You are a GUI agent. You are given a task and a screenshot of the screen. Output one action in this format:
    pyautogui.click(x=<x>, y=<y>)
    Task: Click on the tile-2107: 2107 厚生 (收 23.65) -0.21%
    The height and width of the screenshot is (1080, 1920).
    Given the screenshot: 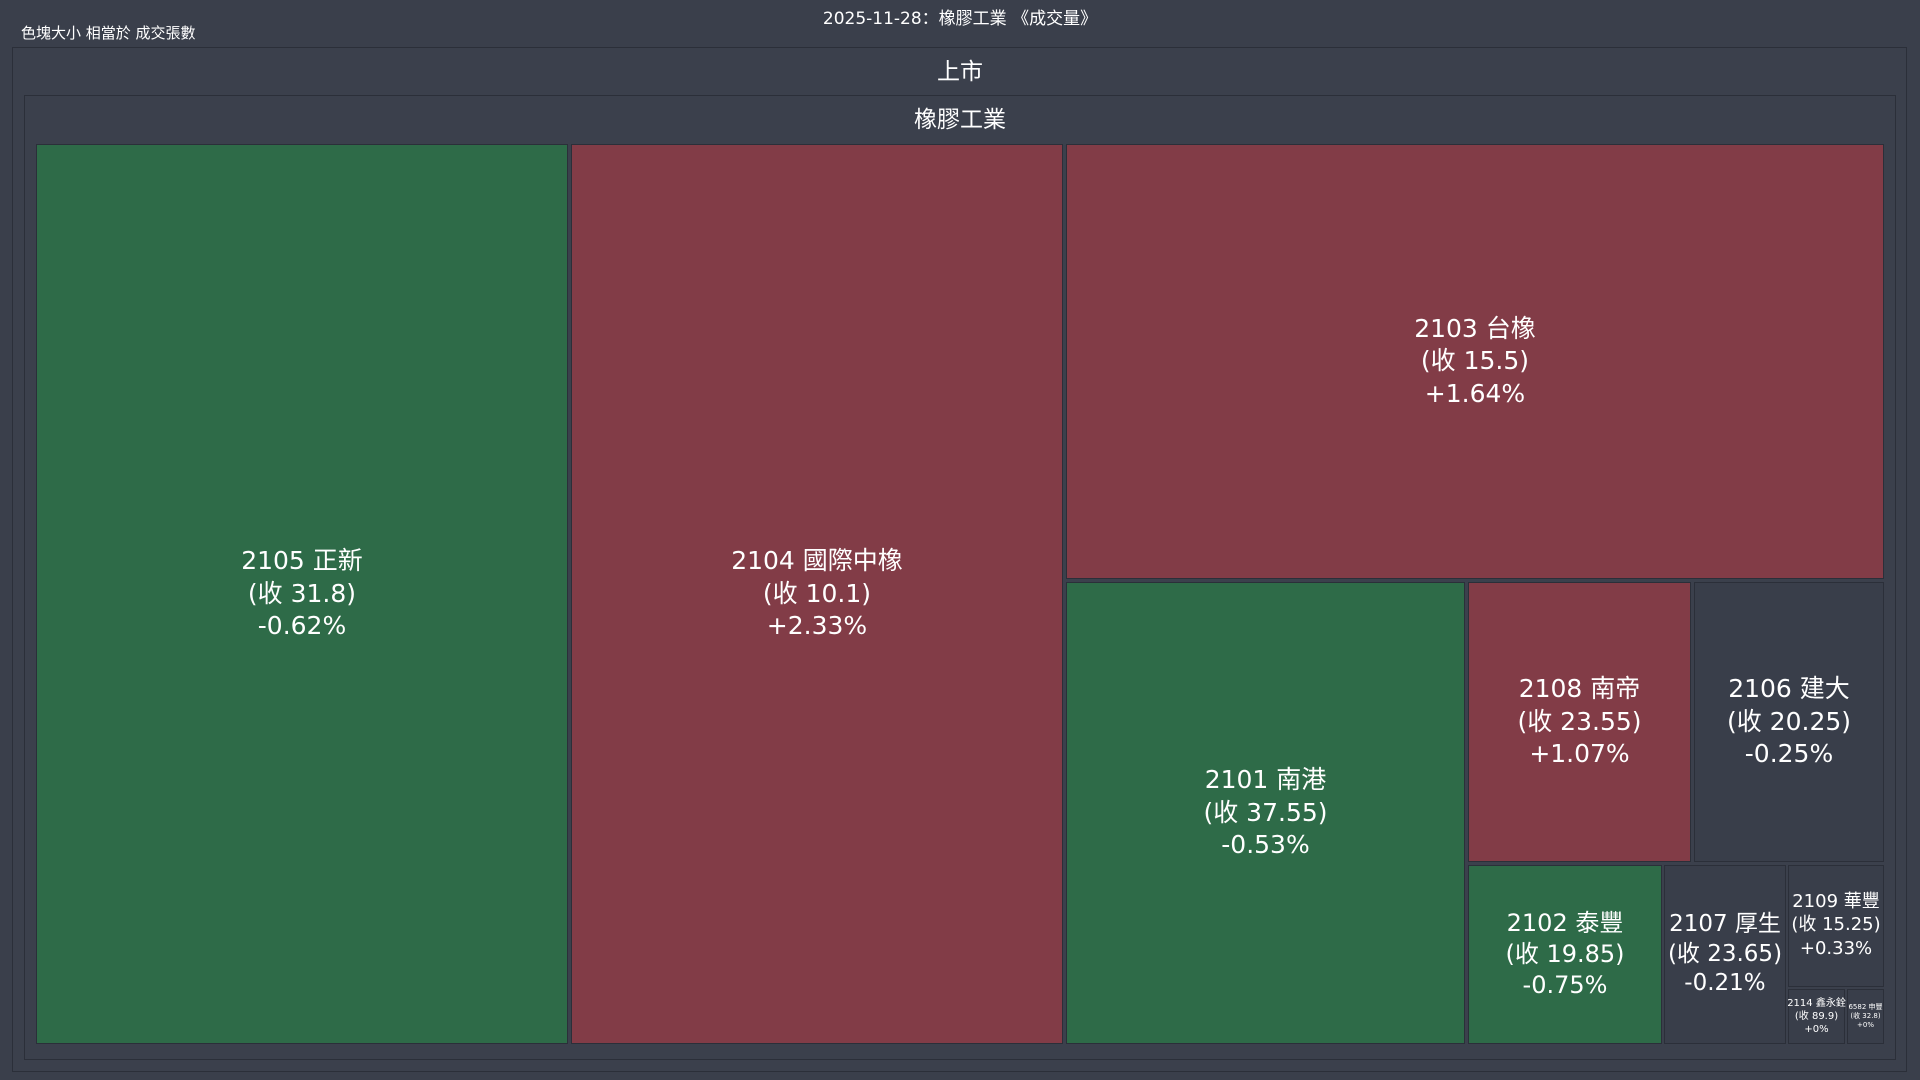 What is the action you would take?
    pyautogui.click(x=1725, y=954)
    